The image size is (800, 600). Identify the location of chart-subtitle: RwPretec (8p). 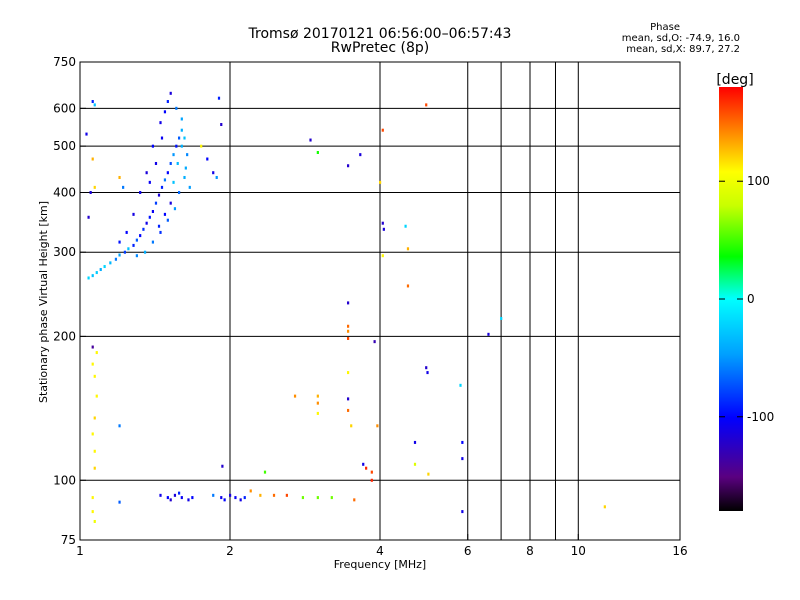
(380, 48).